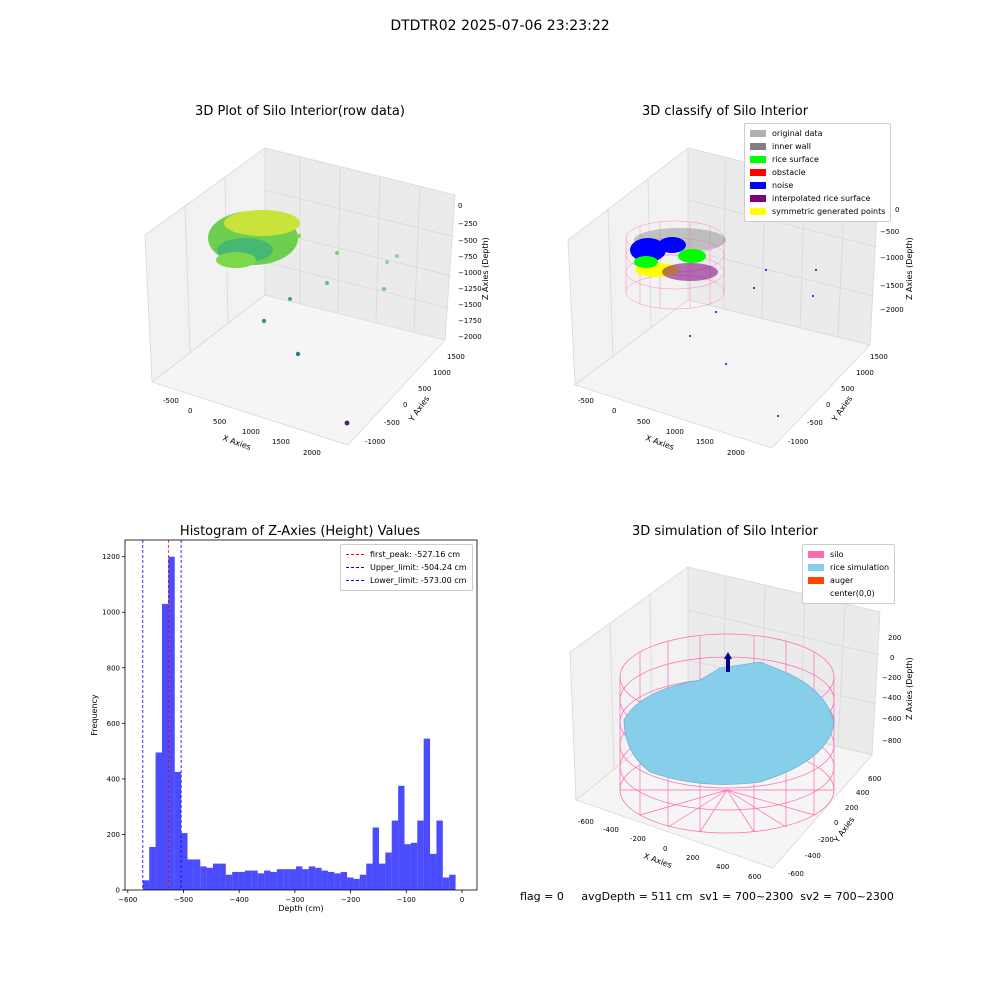  Describe the element at coordinates (754, 877) in the screenshot. I see `simulation-x-tick: 600` at that location.